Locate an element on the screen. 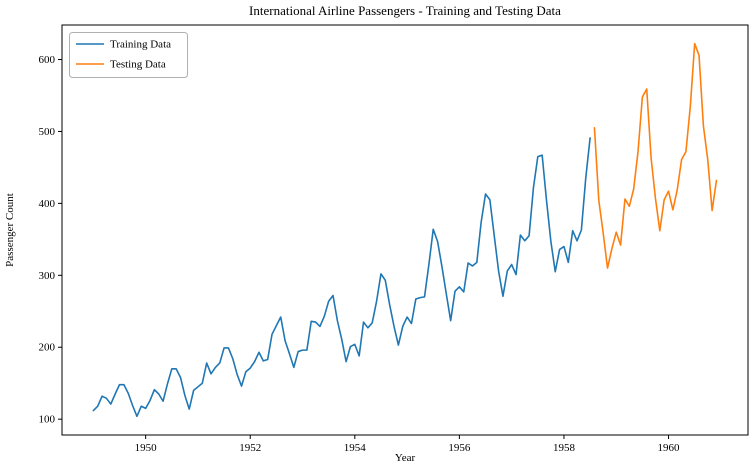 This screenshot has width=756, height=468. y-tick-label: 400 is located at coordinates (47, 204).